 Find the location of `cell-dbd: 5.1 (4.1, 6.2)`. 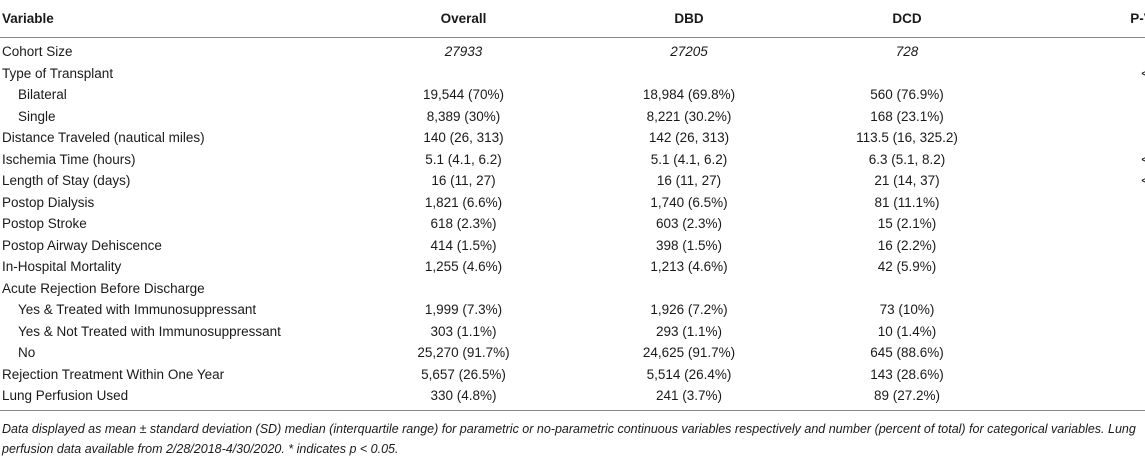

cell-dbd: 5.1 (4.1, 6.2) is located at coordinates (689, 159).